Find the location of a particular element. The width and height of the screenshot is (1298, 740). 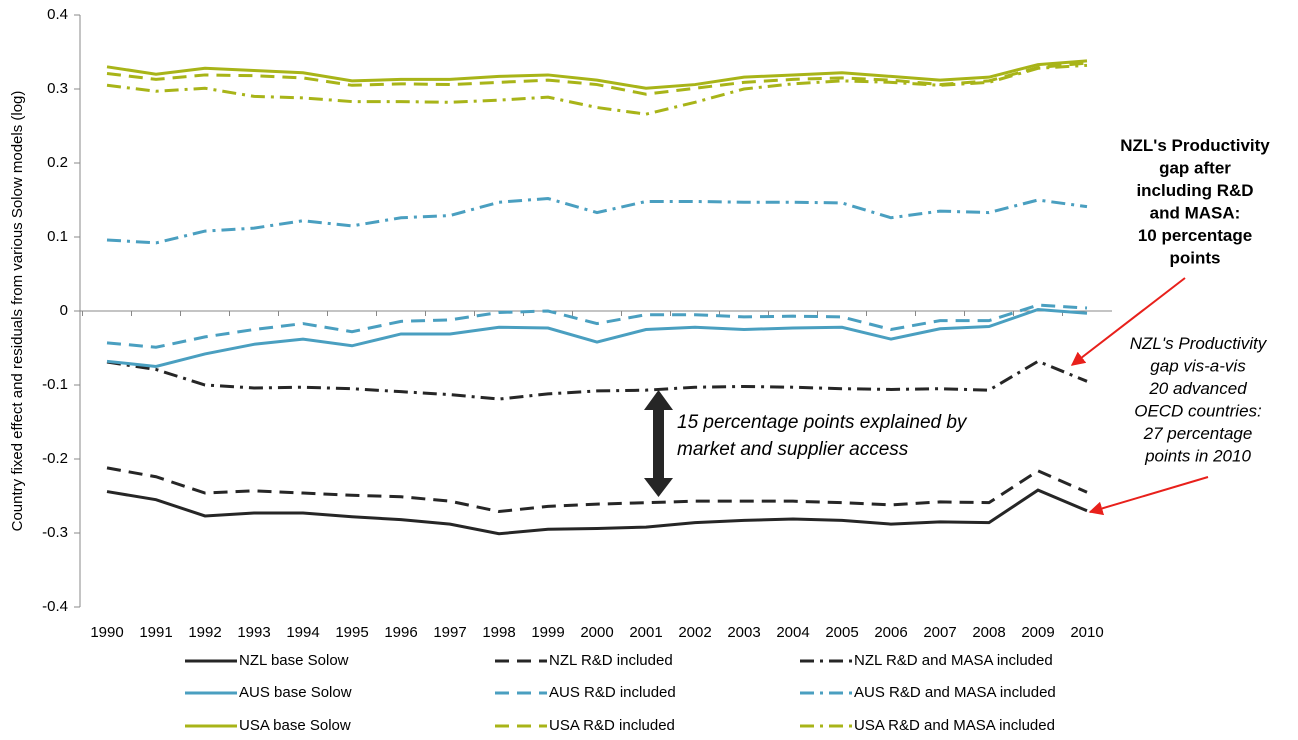

legend-label: AUS R&D included is located at coordinates (612, 692).